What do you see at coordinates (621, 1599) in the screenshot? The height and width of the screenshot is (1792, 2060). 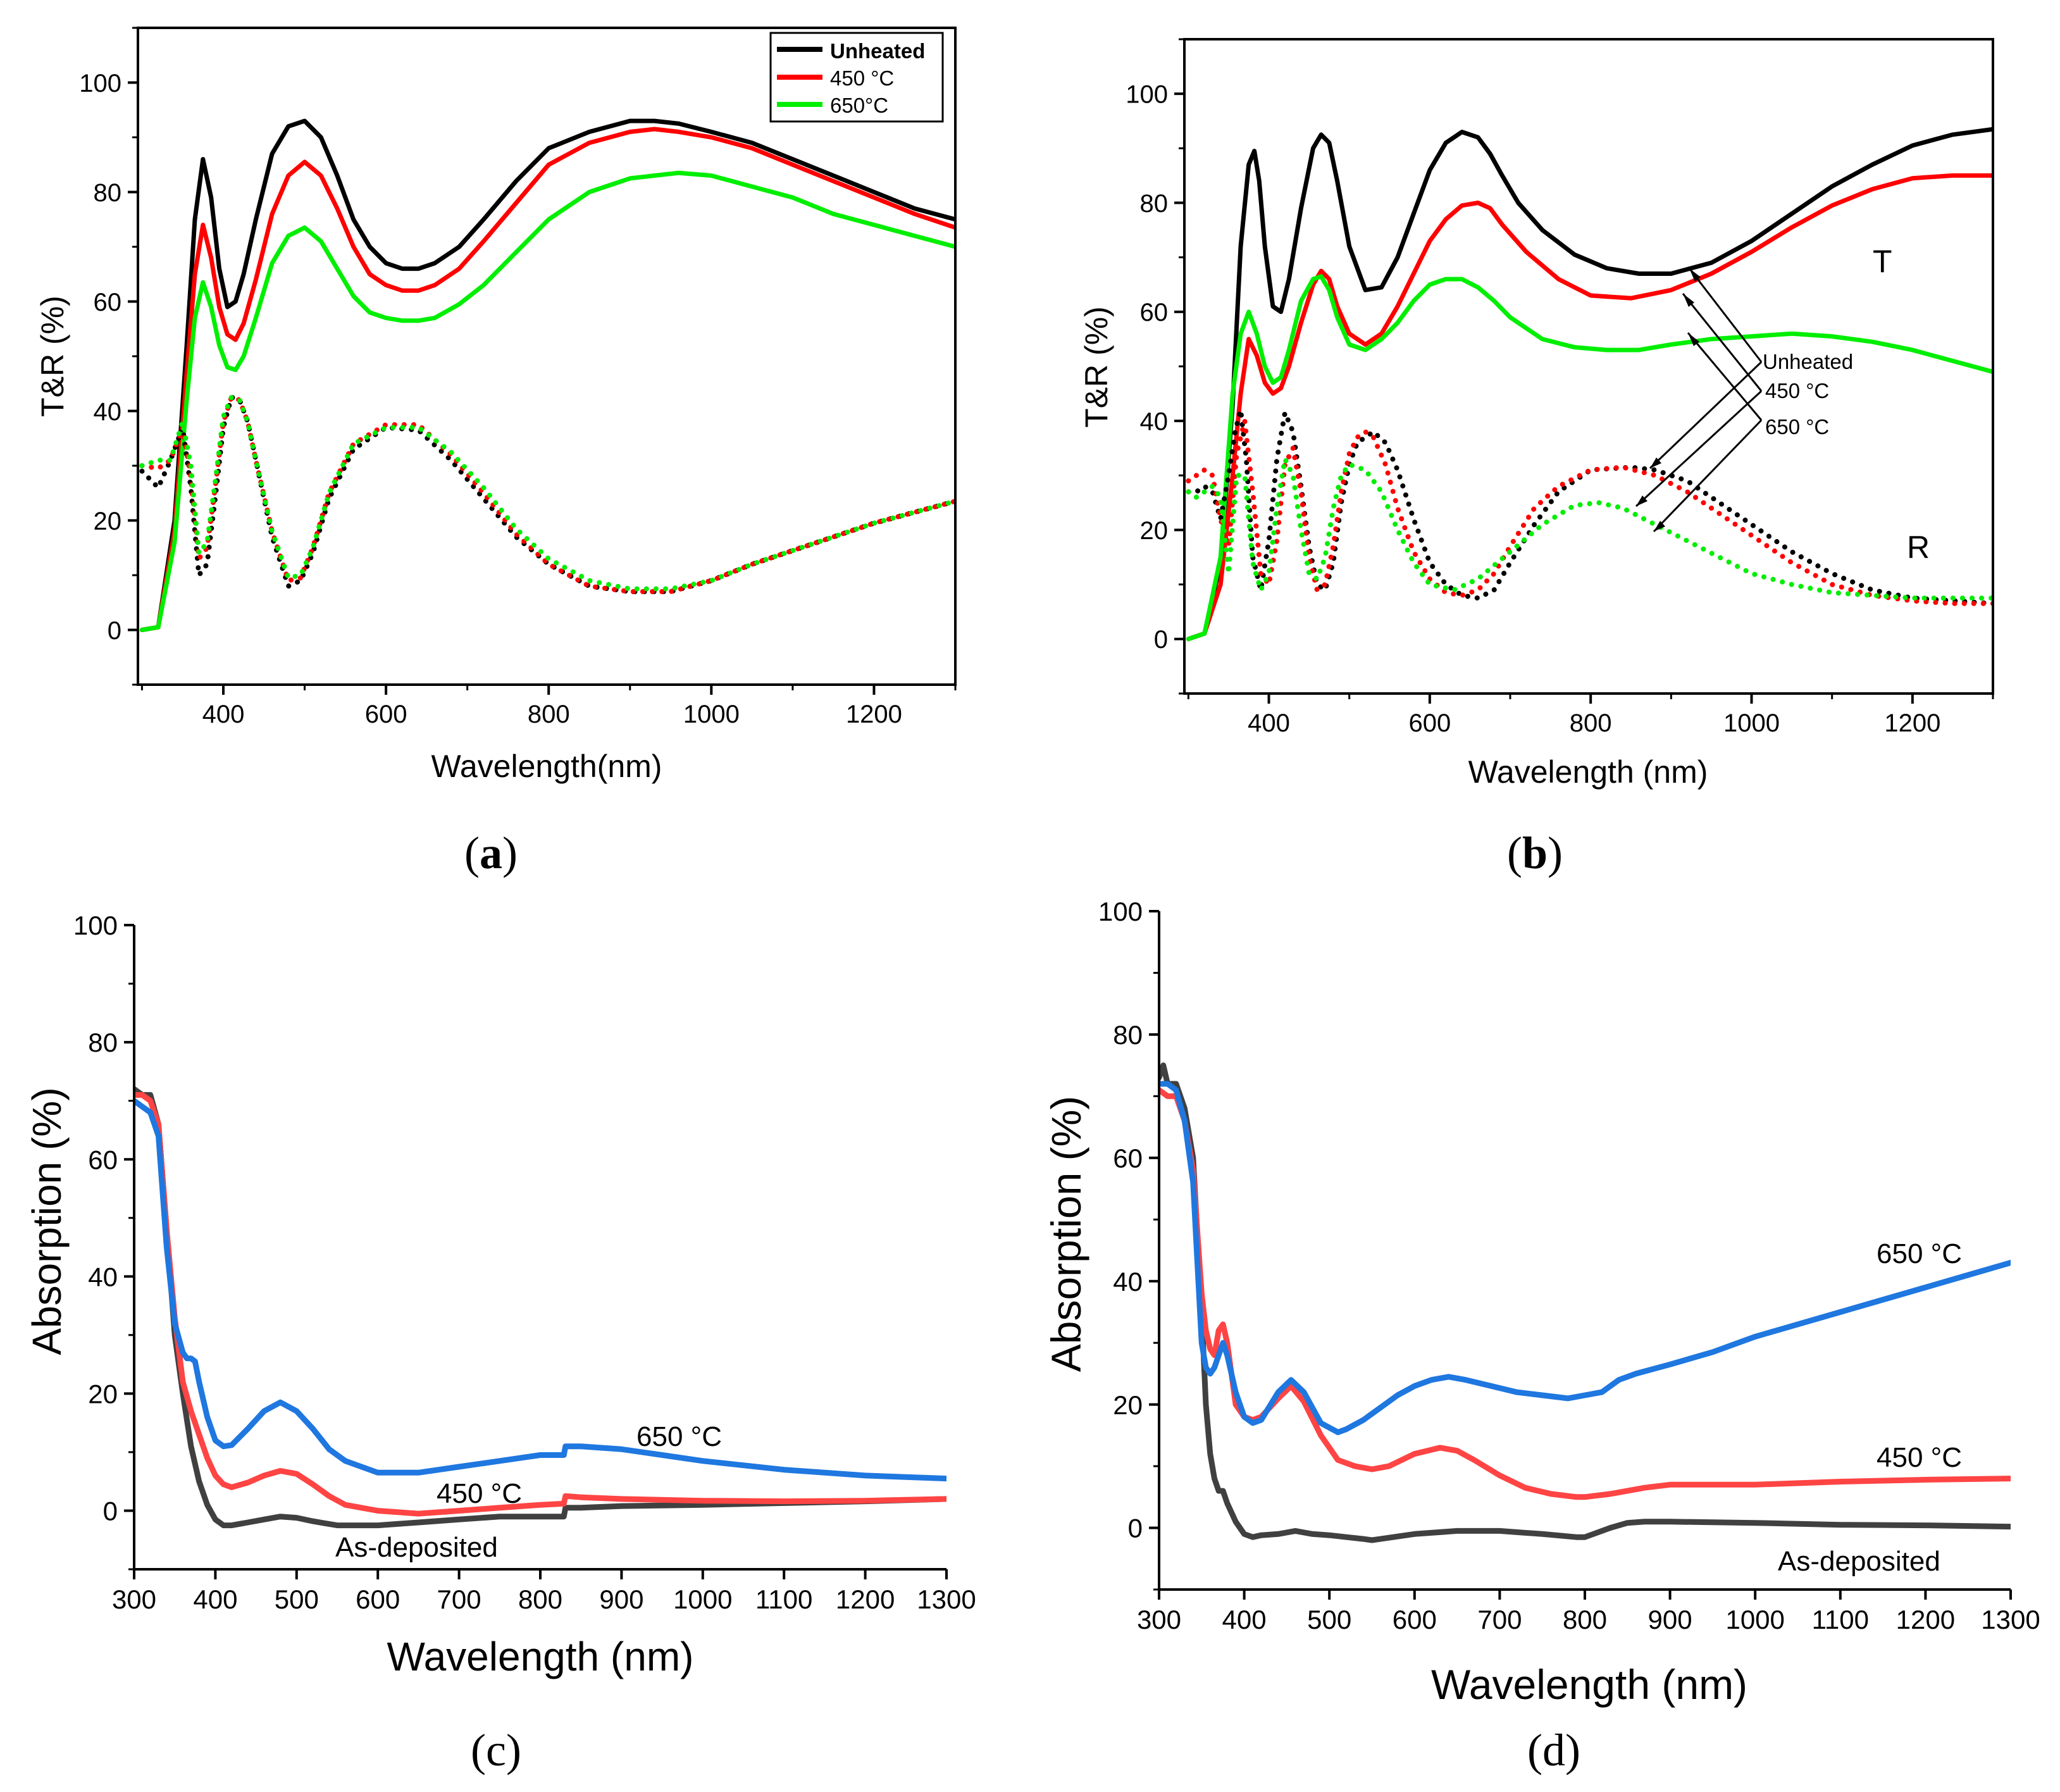 I see `panel-c-x-tick-label-900: 900` at bounding box center [621, 1599].